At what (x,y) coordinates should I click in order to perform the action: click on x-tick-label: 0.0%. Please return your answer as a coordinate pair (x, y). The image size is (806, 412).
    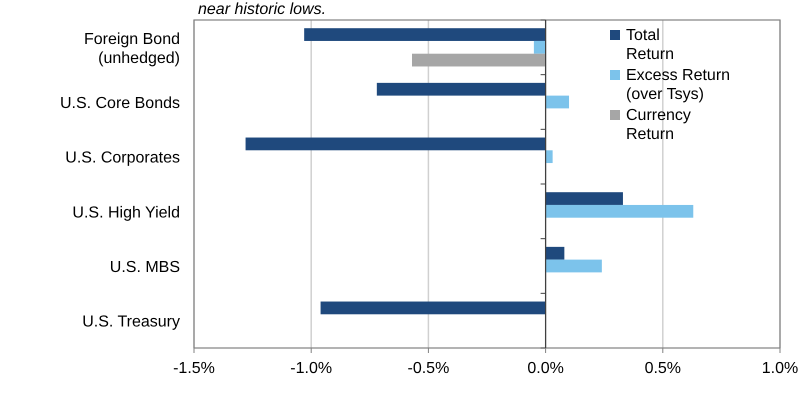
    Looking at the image, I should click on (545, 368).